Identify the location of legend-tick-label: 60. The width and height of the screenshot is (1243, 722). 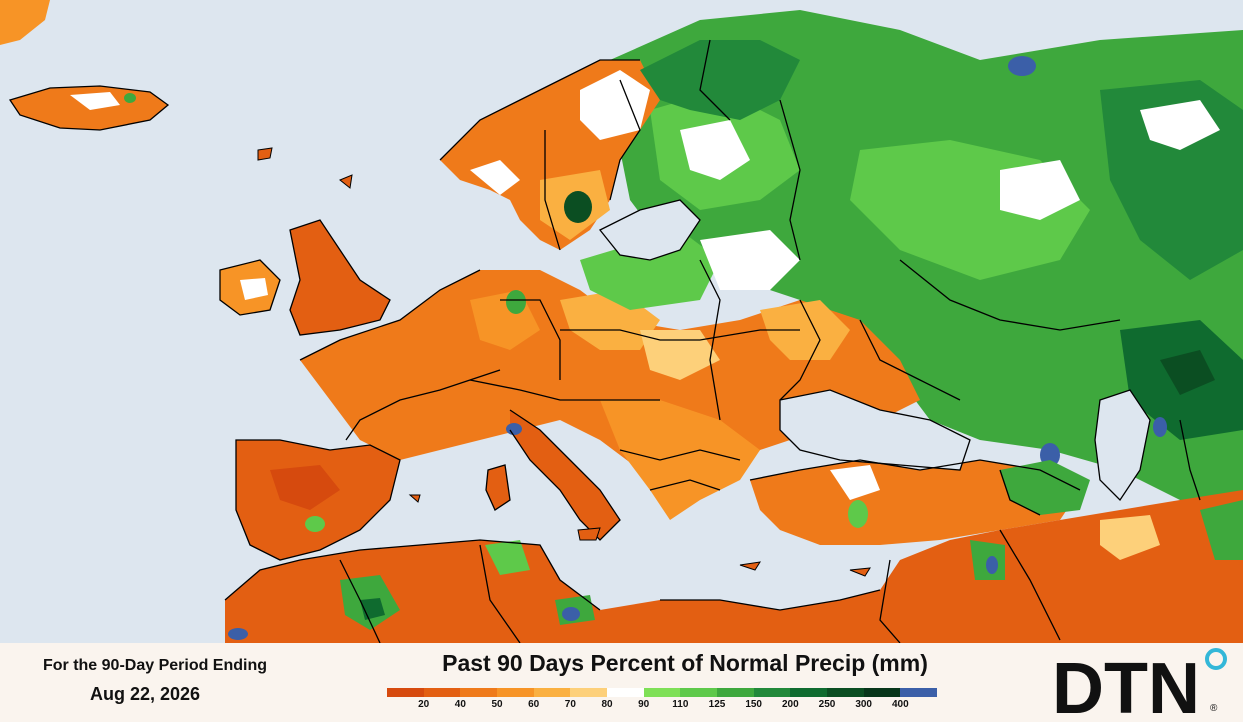
(534, 704).